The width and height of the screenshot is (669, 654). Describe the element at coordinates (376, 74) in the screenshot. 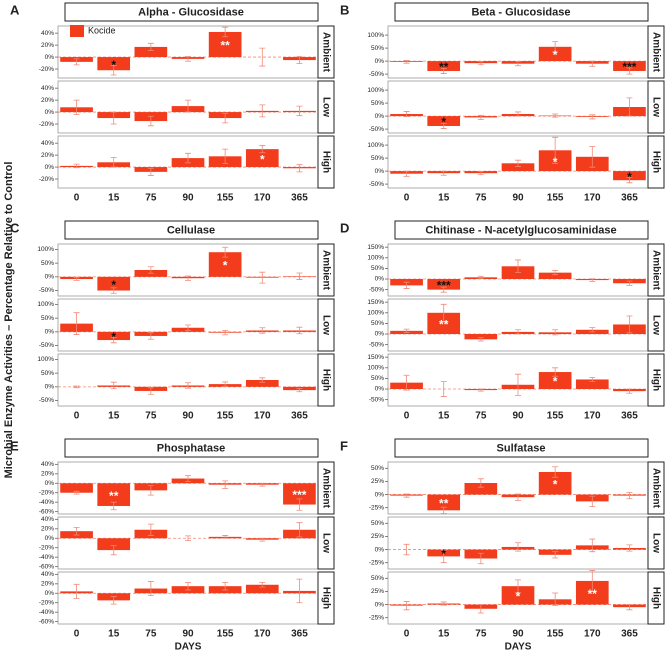

I see `y-tick-label: -50%` at that location.